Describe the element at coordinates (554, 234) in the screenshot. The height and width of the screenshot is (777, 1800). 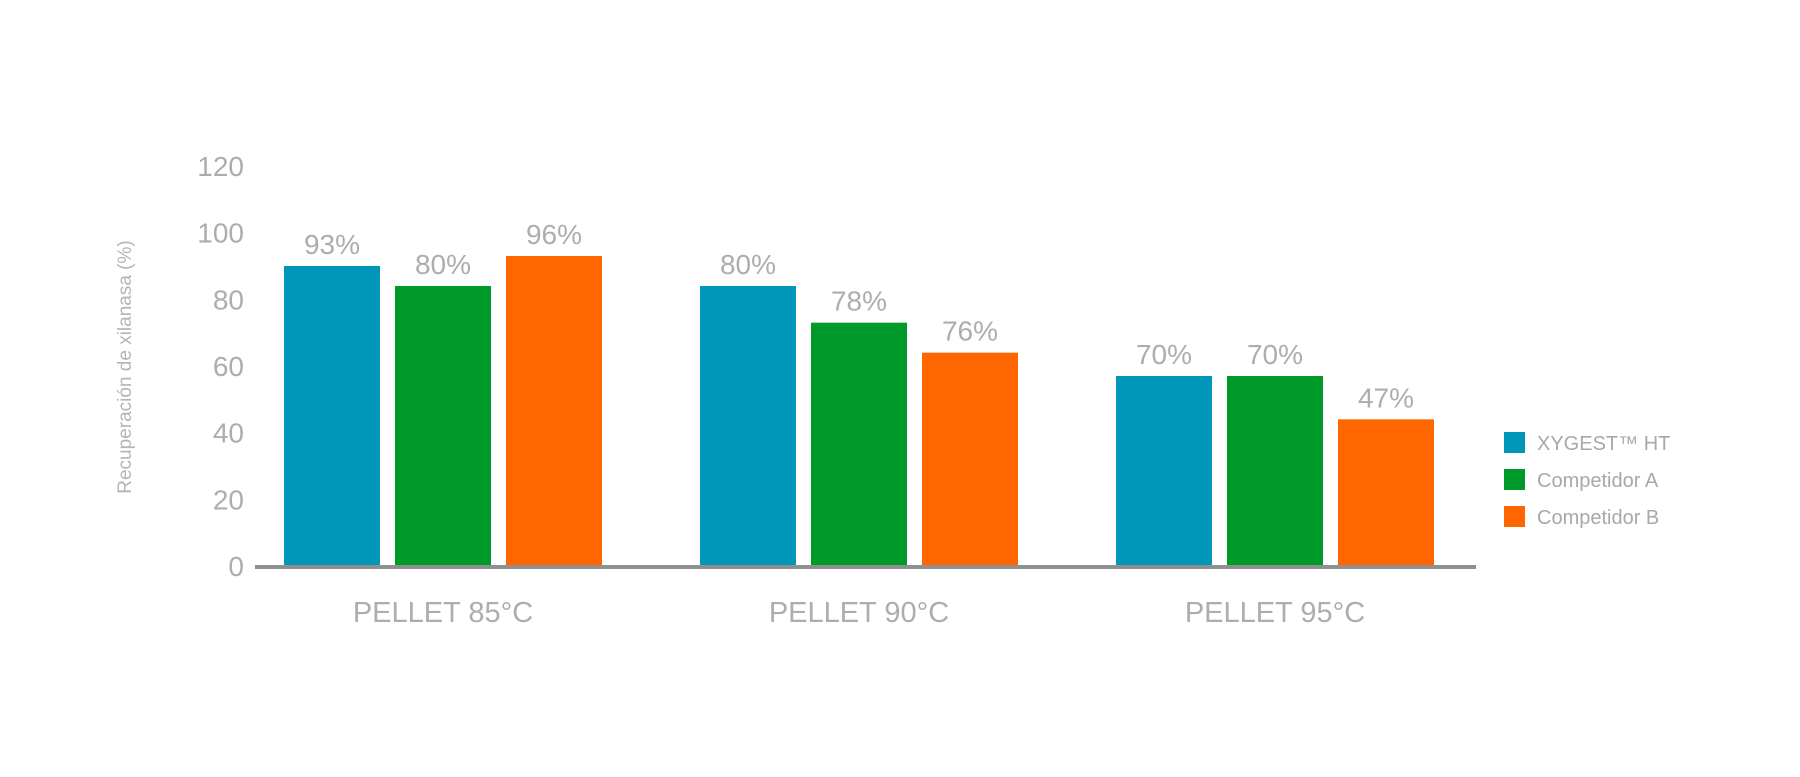
I see `data-label: 96%` at that location.